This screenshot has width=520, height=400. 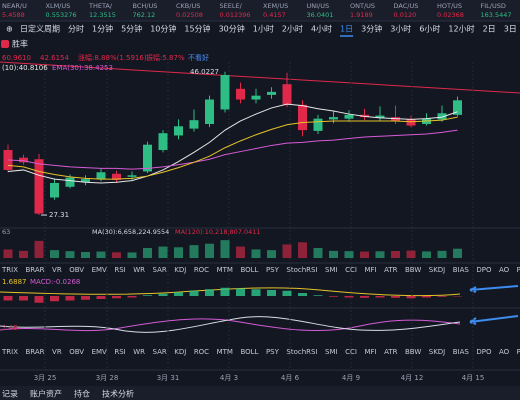 I want to click on ticker-name: CKB/US, so click(x=188, y=6).